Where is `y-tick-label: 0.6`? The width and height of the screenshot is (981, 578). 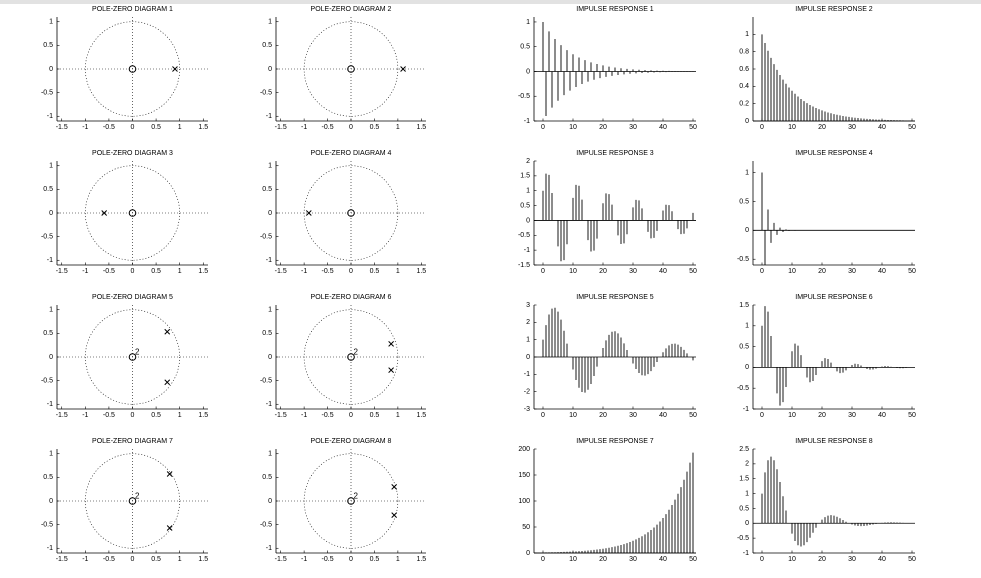 y-tick-label: 0.6 is located at coordinates (744, 69).